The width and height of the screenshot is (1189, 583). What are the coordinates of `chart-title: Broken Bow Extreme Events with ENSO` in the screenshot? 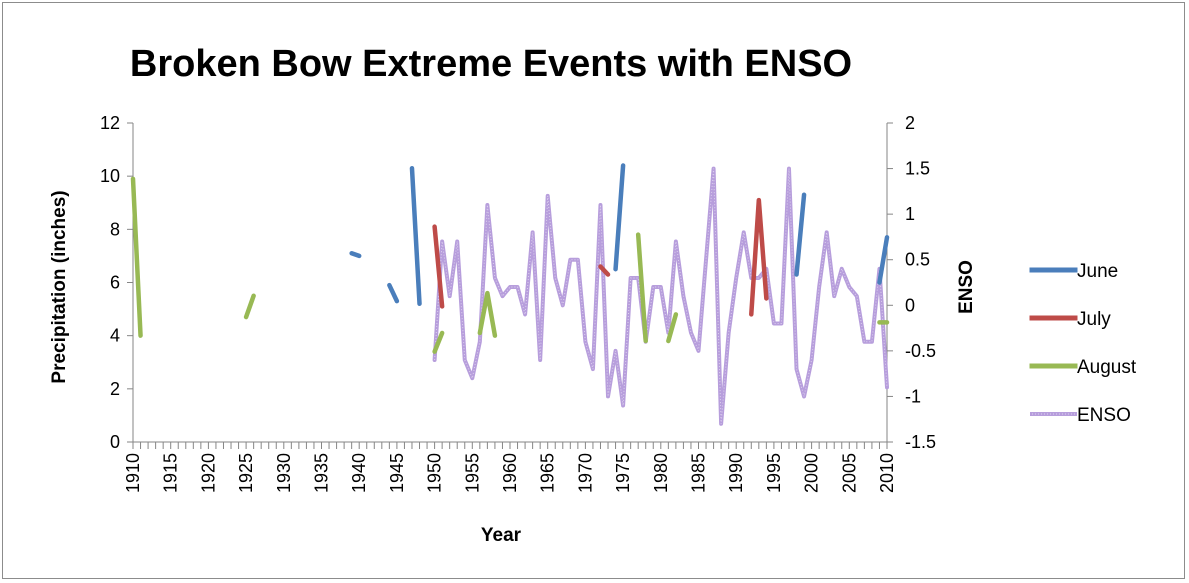 It's located at (491, 64).